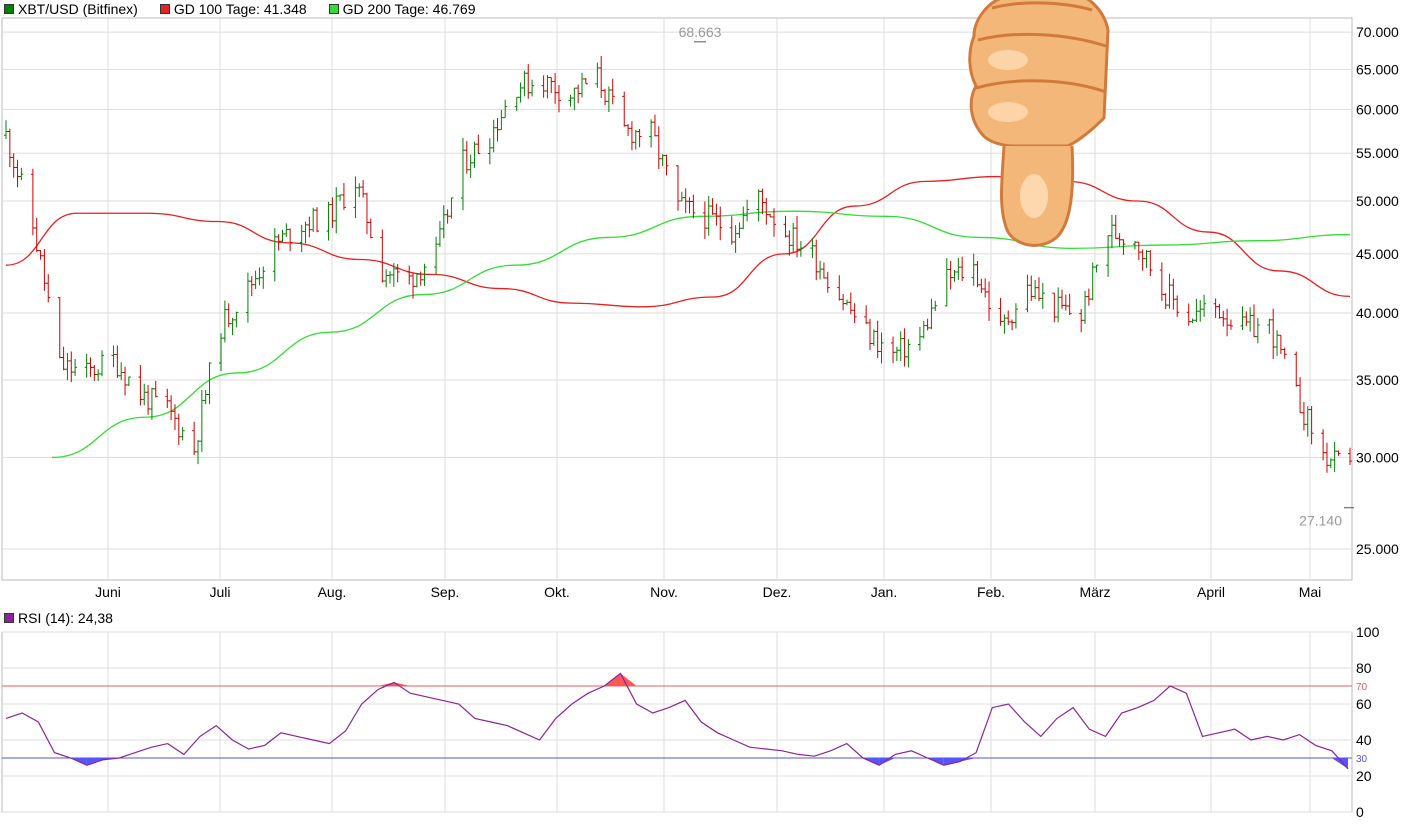 This screenshot has width=1410, height=826. What do you see at coordinates (78, 9) in the screenshot?
I see `legend-symbol-label: XBT/USD (Bitfinex)` at bounding box center [78, 9].